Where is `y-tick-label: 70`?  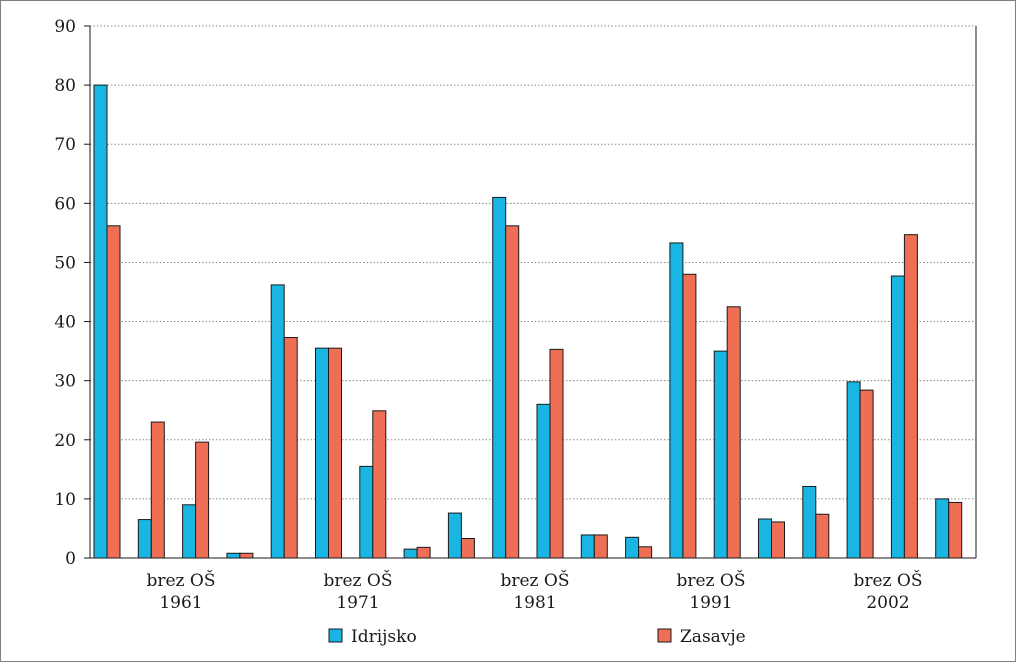 y-tick-label: 70 is located at coordinates (65, 145).